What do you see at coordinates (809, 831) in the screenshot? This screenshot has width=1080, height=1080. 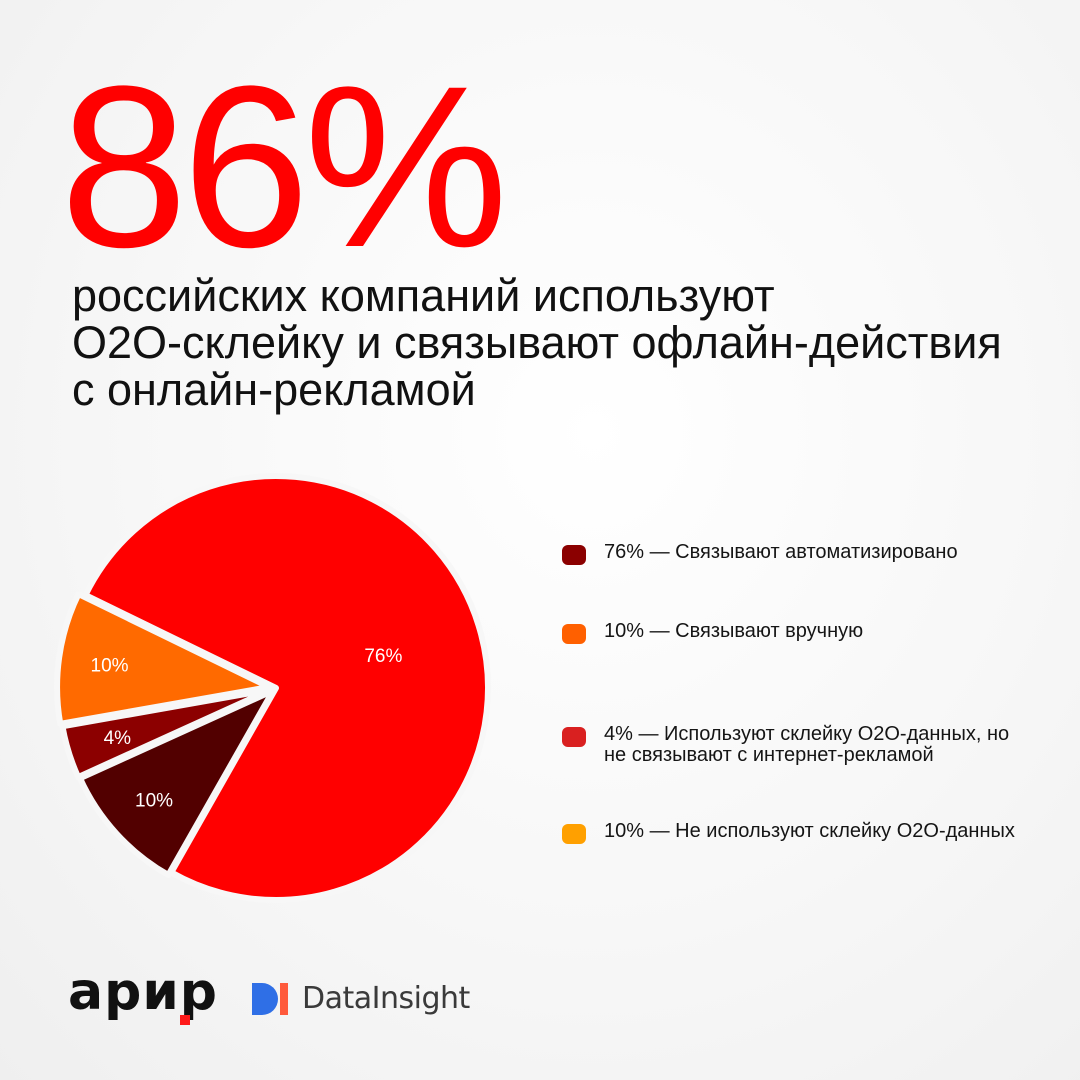 I see `legend-label: 10% — Не используют склейку O2O-данных` at bounding box center [809, 831].